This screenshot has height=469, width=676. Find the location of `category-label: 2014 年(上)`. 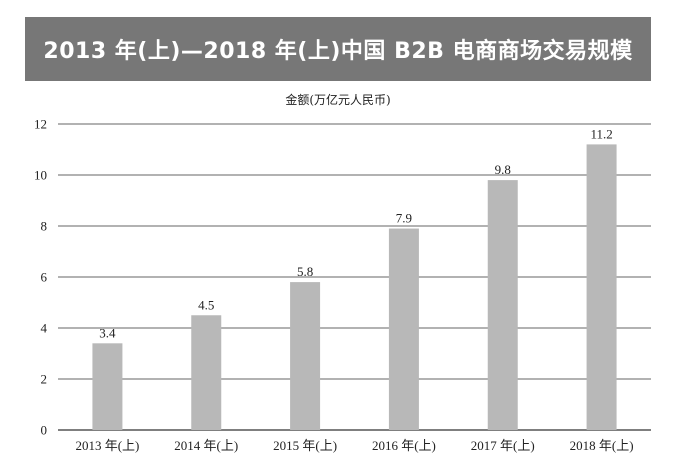

category-label: 2014 年(上) is located at coordinates (206, 445).